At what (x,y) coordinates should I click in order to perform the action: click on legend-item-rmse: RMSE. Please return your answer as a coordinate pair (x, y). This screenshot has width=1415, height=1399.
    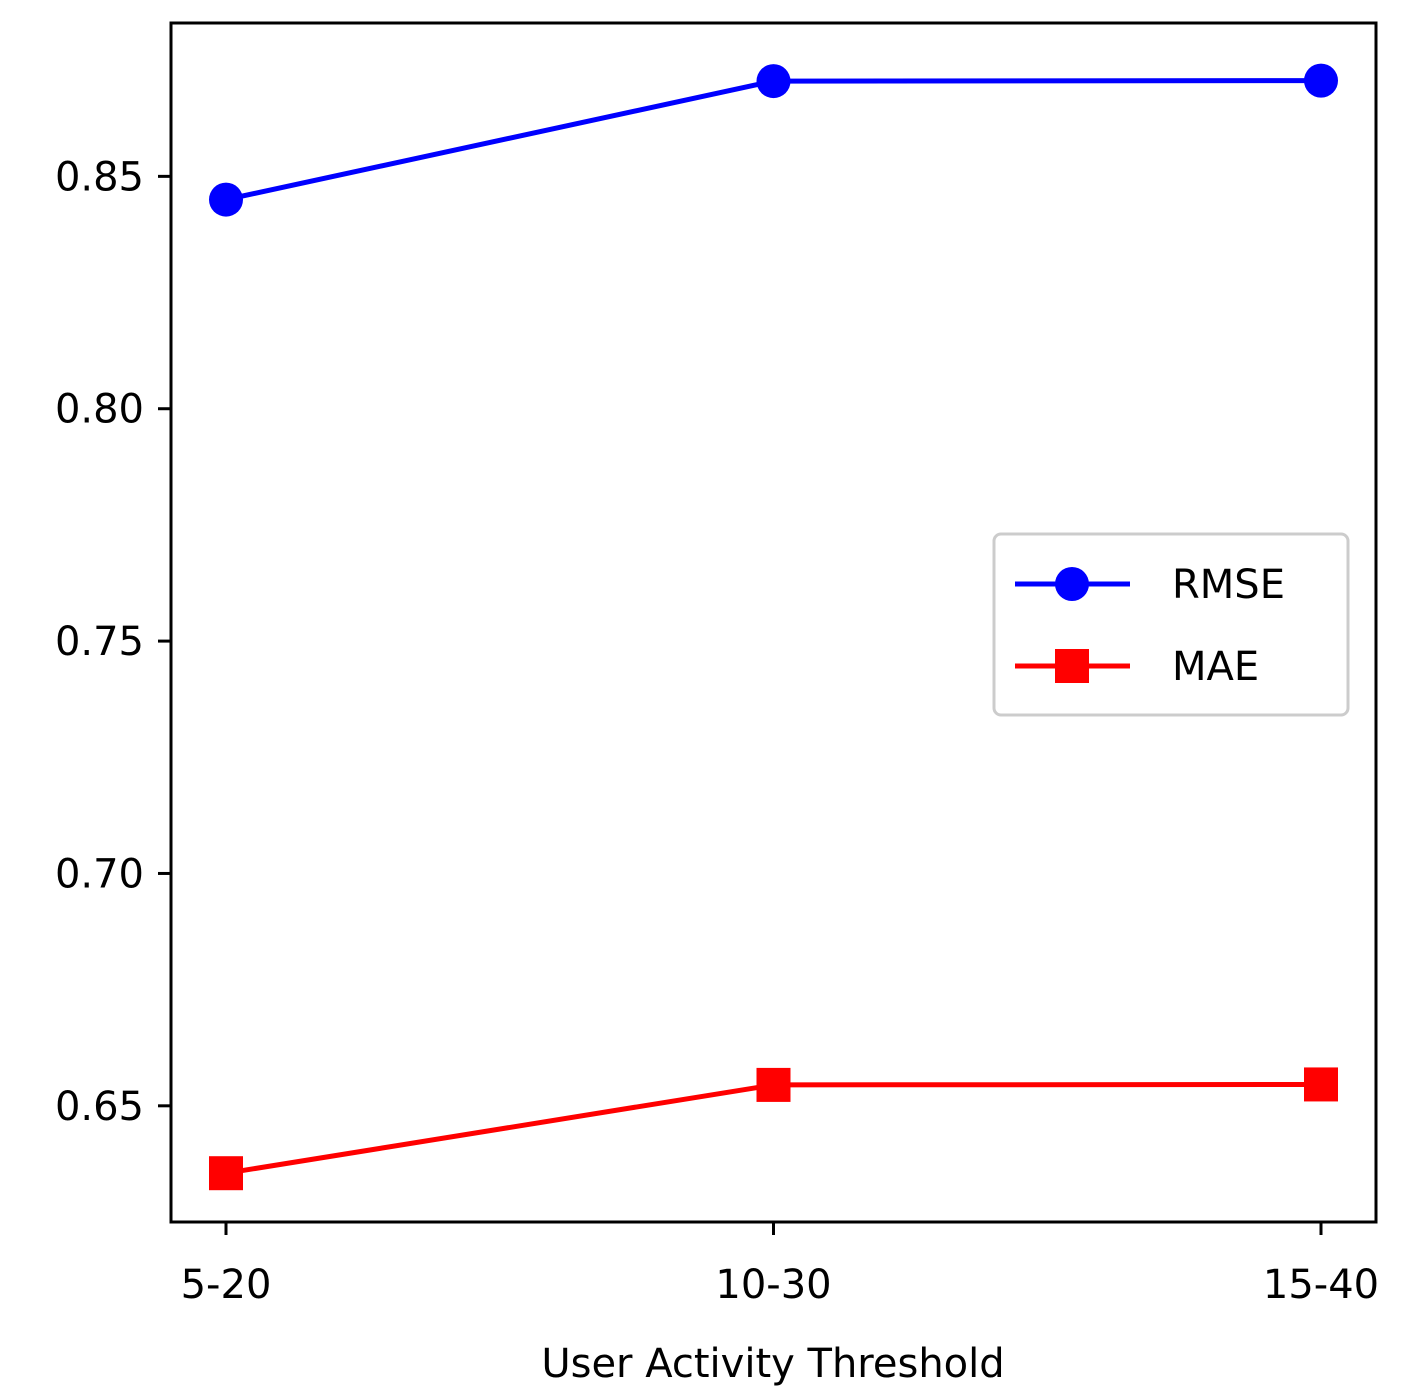
    Looking at the image, I should click on (1150, 585).